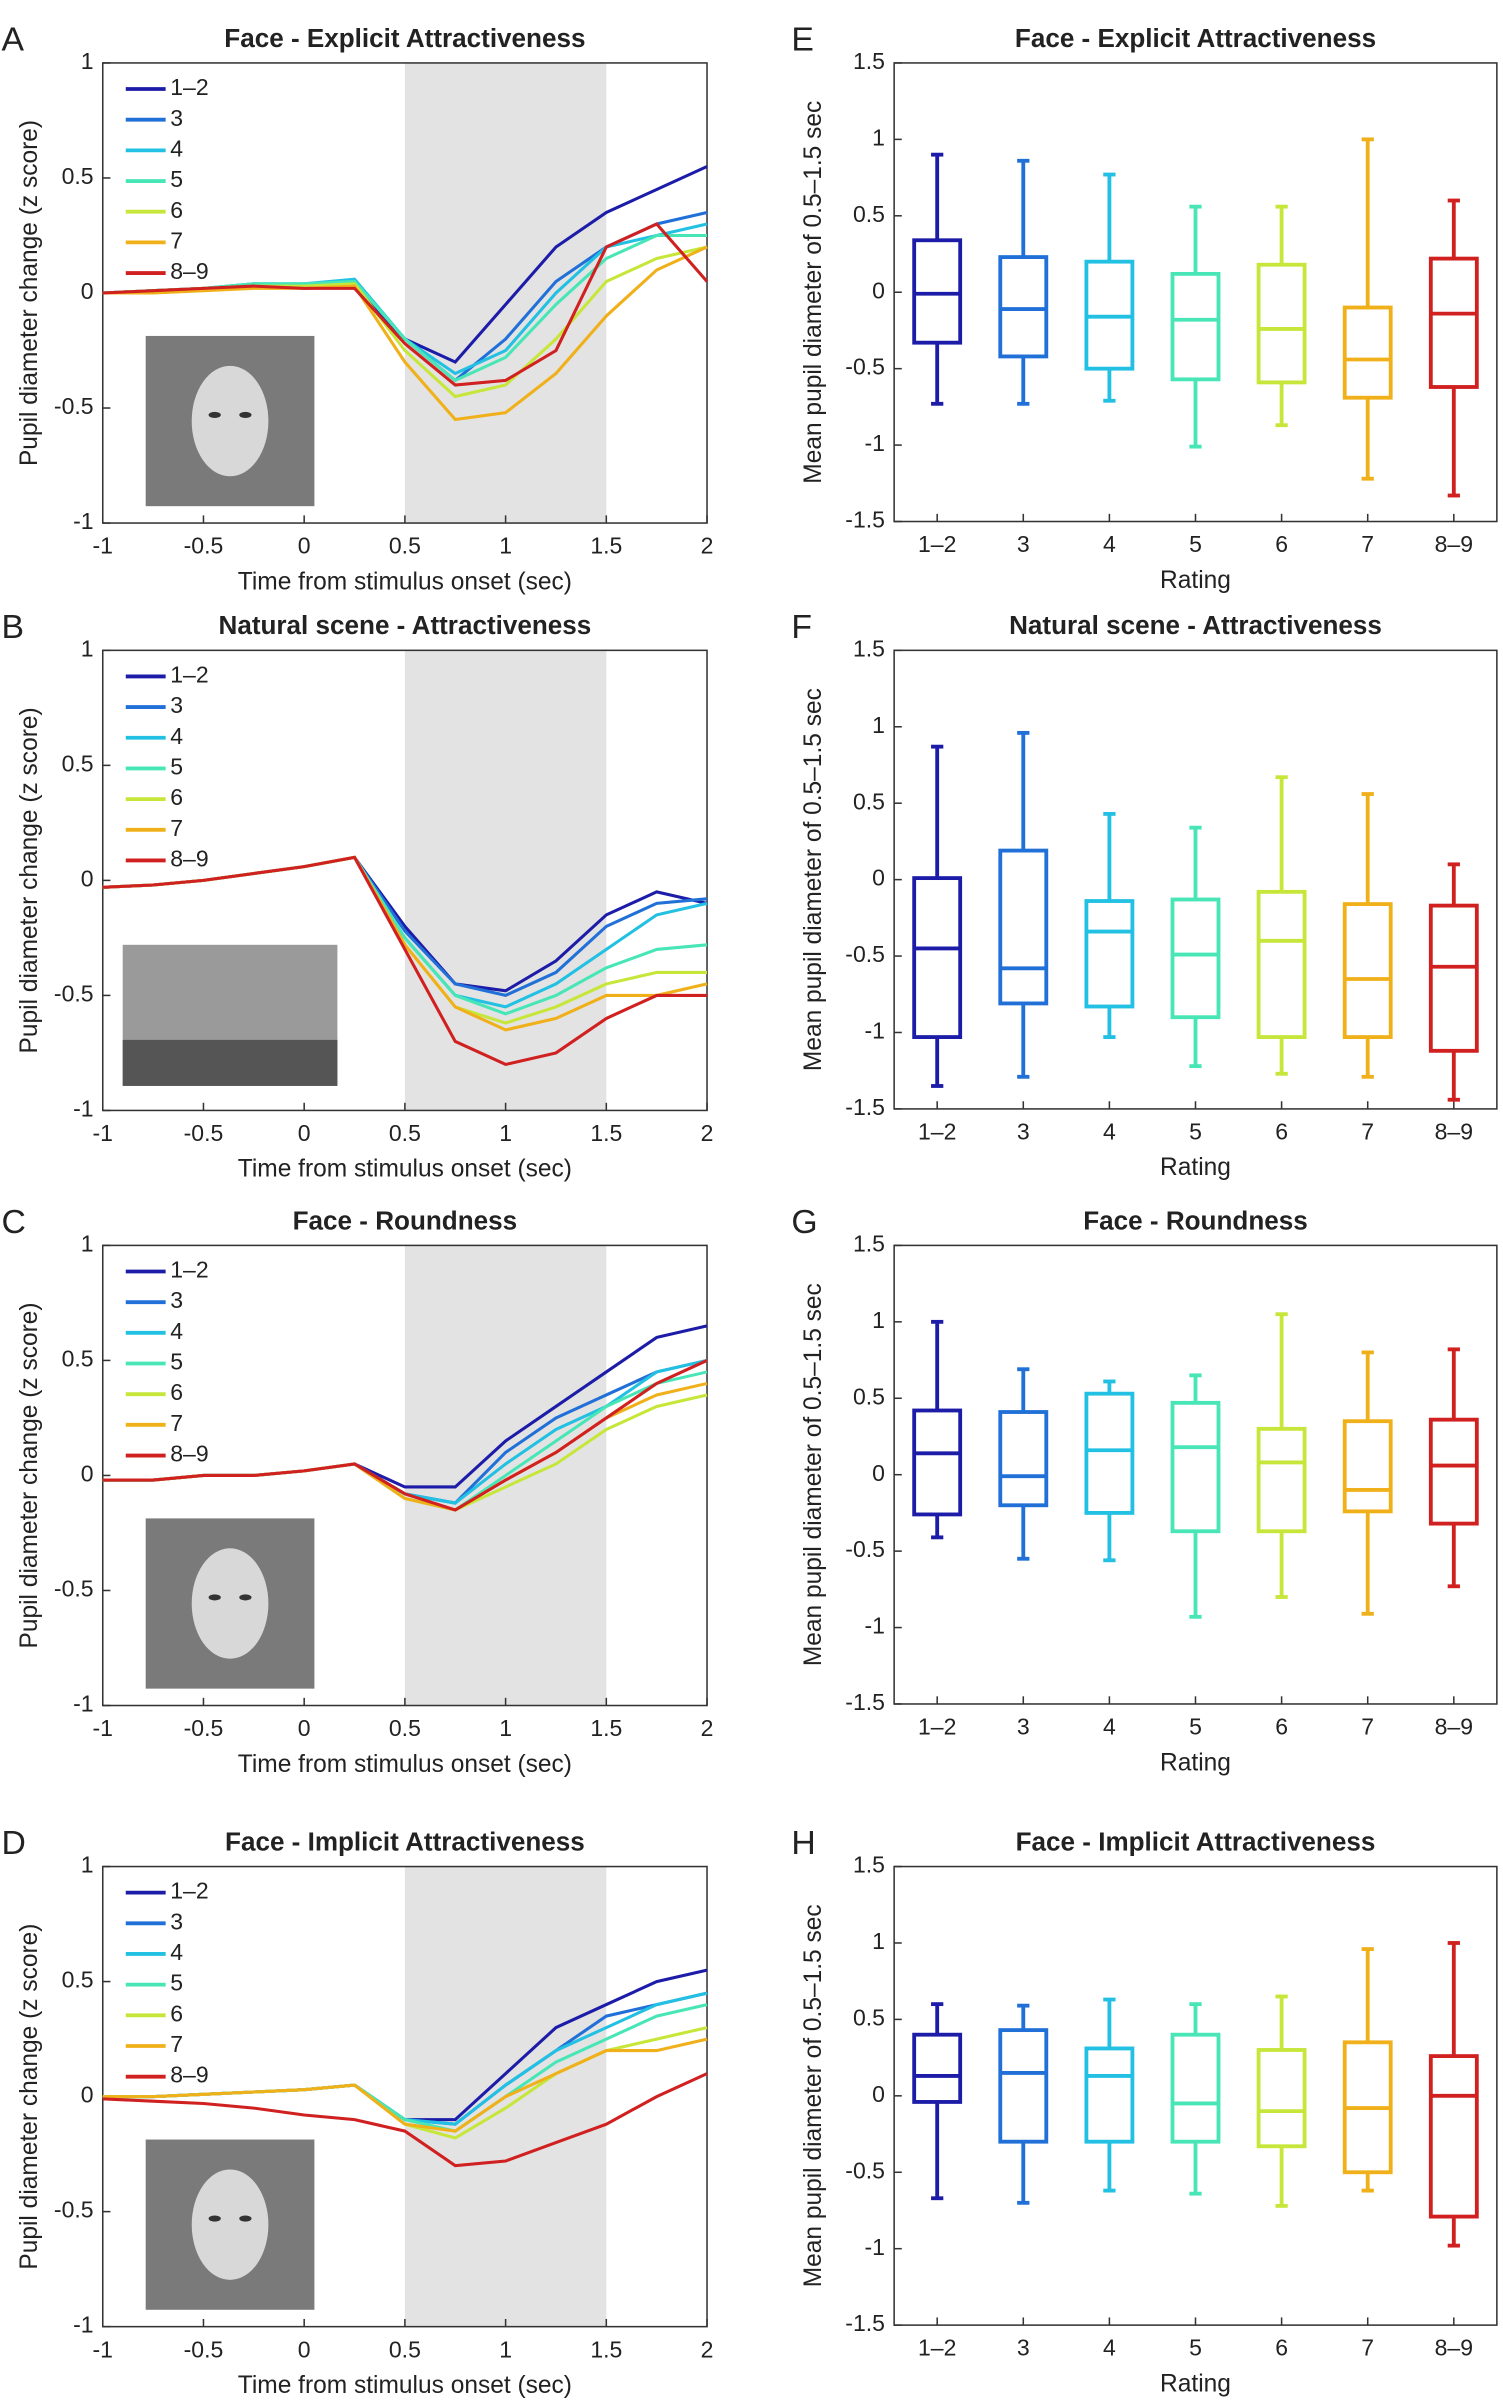 The width and height of the screenshot is (1503, 2408). I want to click on x-tick-label: 2, so click(707, 1728).